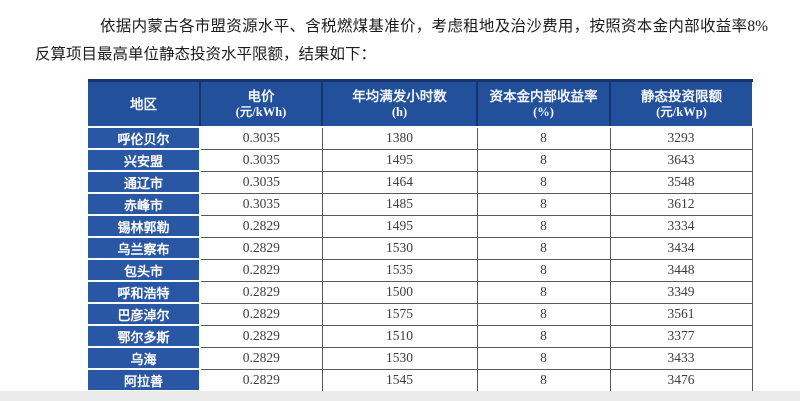 The width and height of the screenshot is (800, 401). Describe the element at coordinates (144, 380) in the screenshot. I see `region-cell: 阿拉善` at that location.